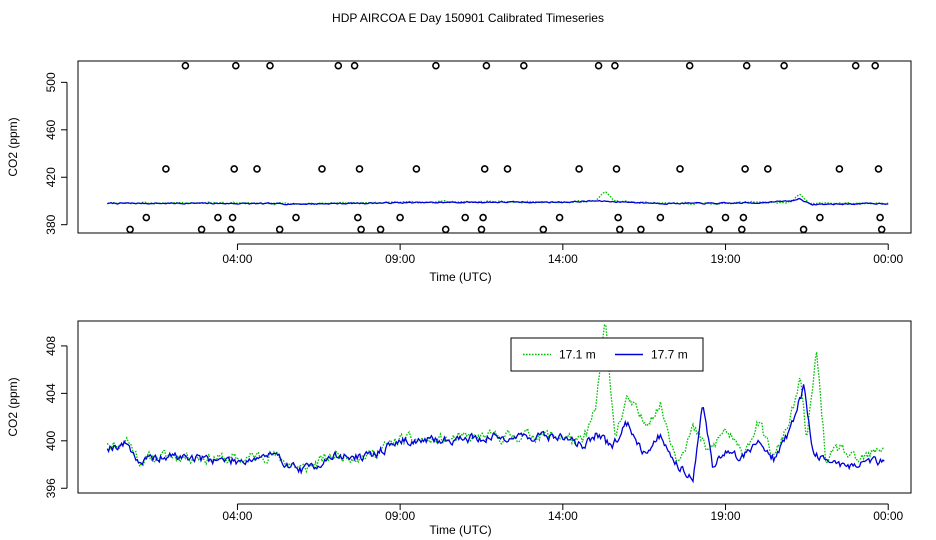 The height and width of the screenshot is (540, 936). What do you see at coordinates (577, 355) in the screenshot?
I see `legend-label: 17.1 m` at bounding box center [577, 355].